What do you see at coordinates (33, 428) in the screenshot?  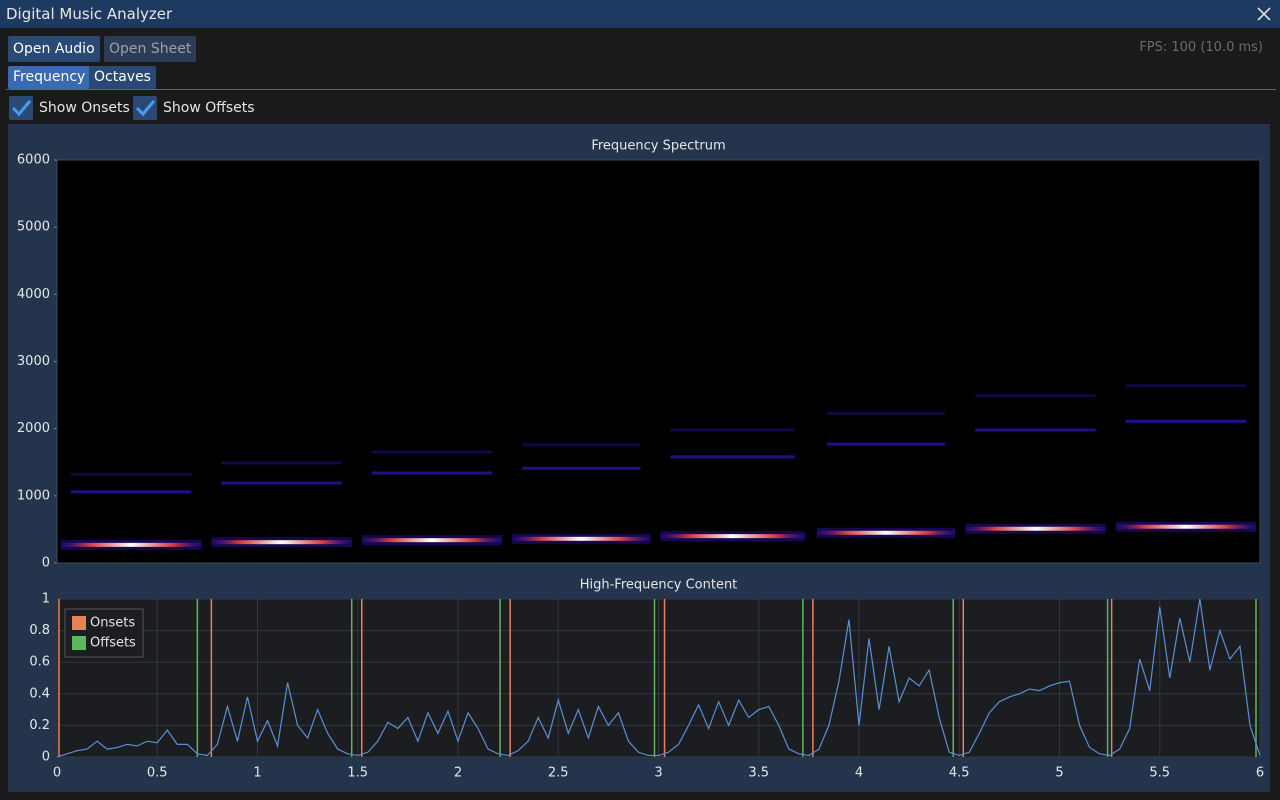 I see `y-tick-label: 2000` at bounding box center [33, 428].